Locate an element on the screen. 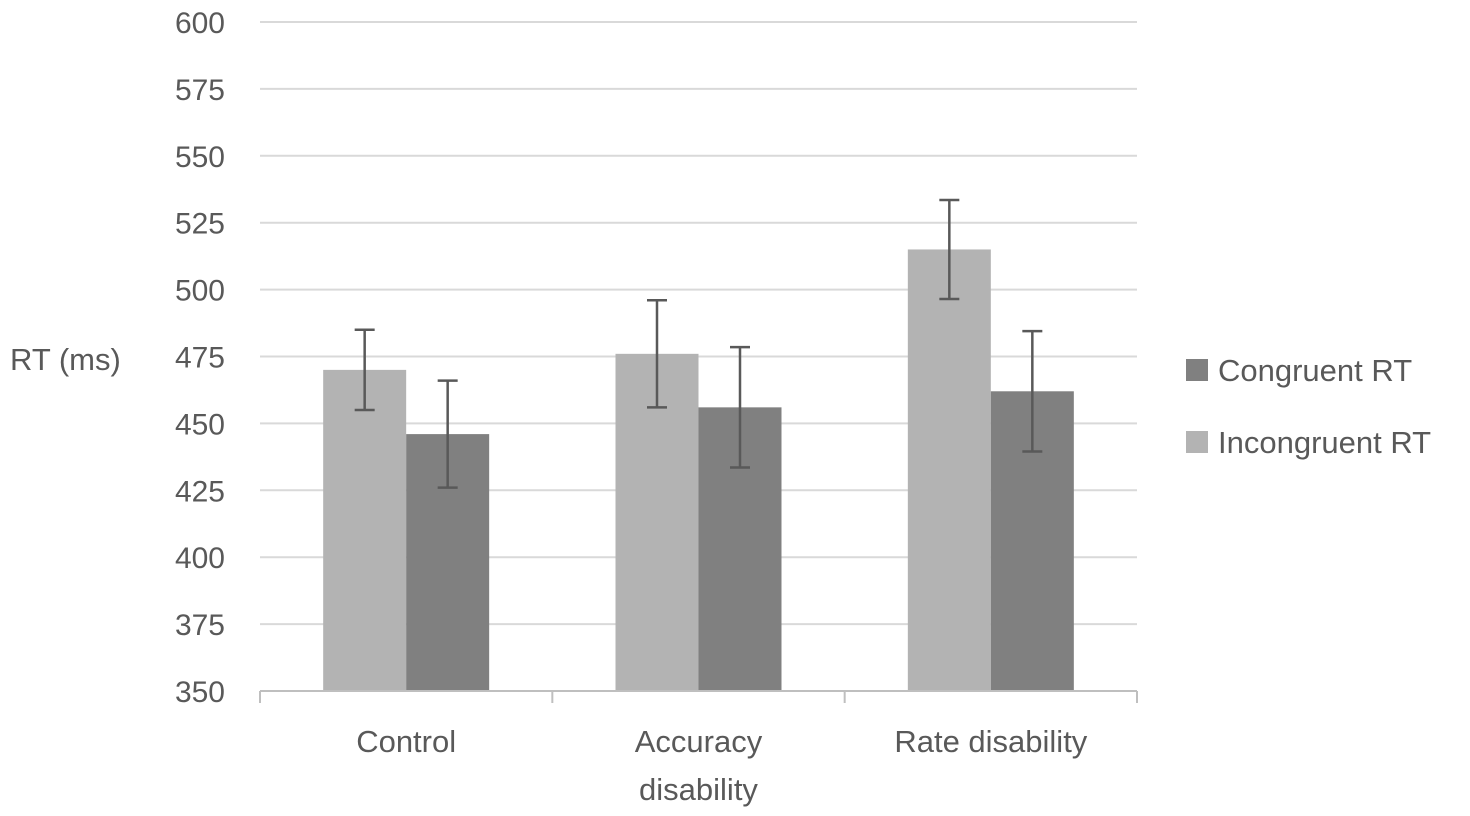 The height and width of the screenshot is (816, 1470). x-category-label: Accuracy is located at coordinates (699, 741).